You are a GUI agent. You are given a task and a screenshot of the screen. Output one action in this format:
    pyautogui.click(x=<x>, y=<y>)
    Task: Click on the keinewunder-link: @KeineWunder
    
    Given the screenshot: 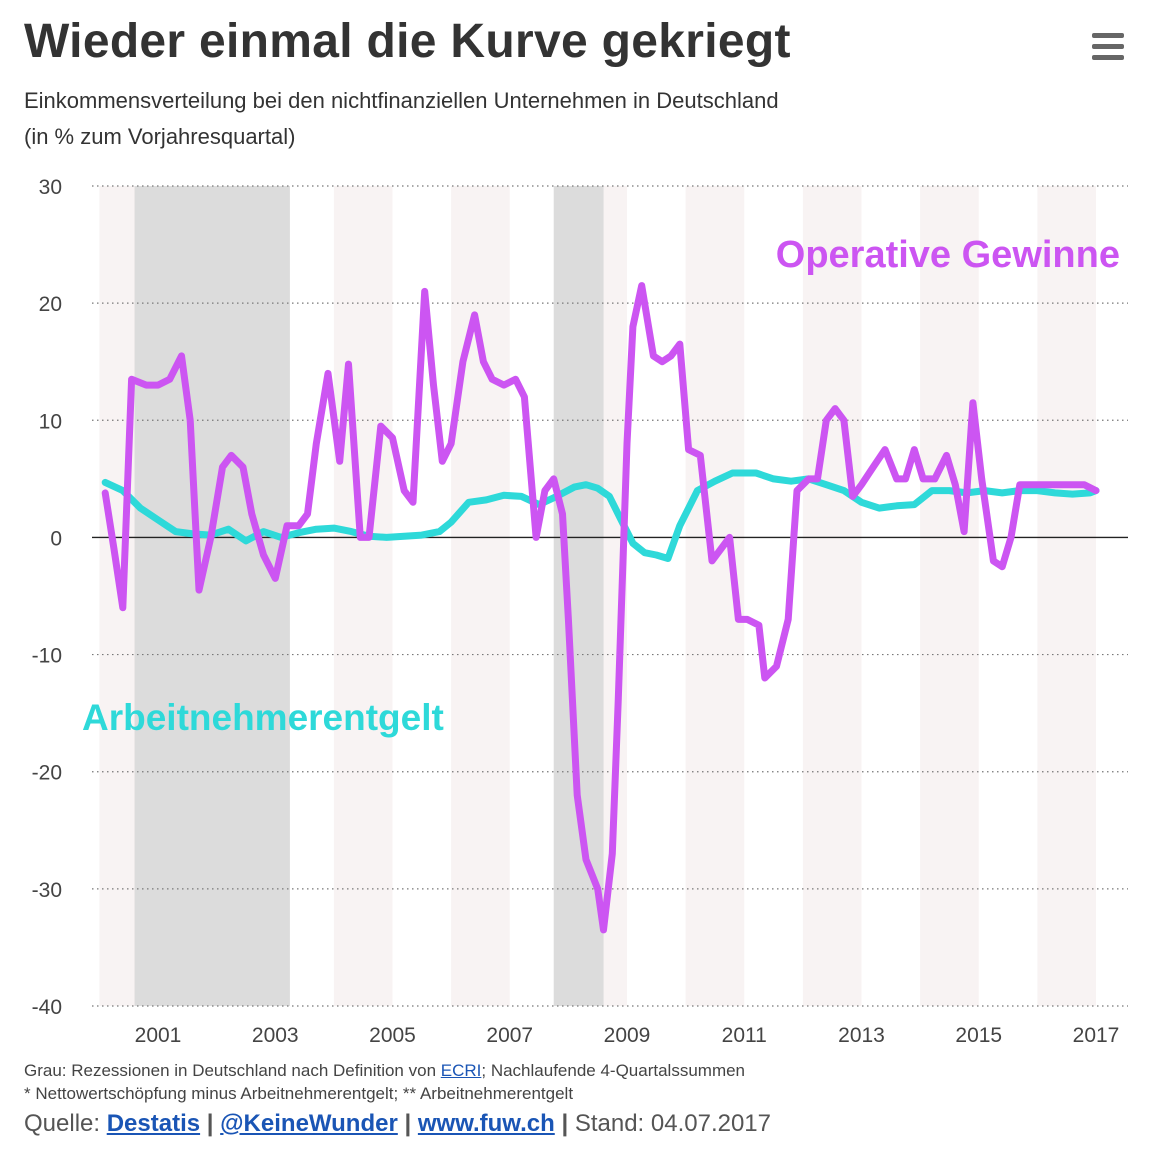 What is the action you would take?
    pyautogui.click(x=309, y=1123)
    